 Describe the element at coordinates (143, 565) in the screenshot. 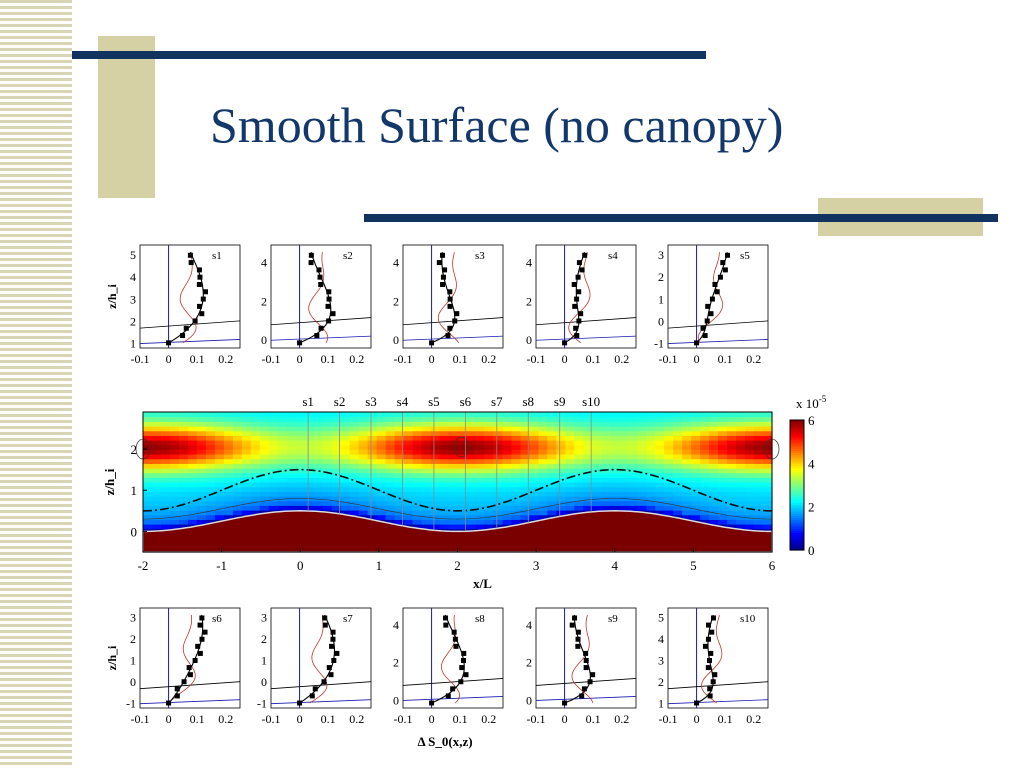

I see `x-tick-label: -2` at that location.